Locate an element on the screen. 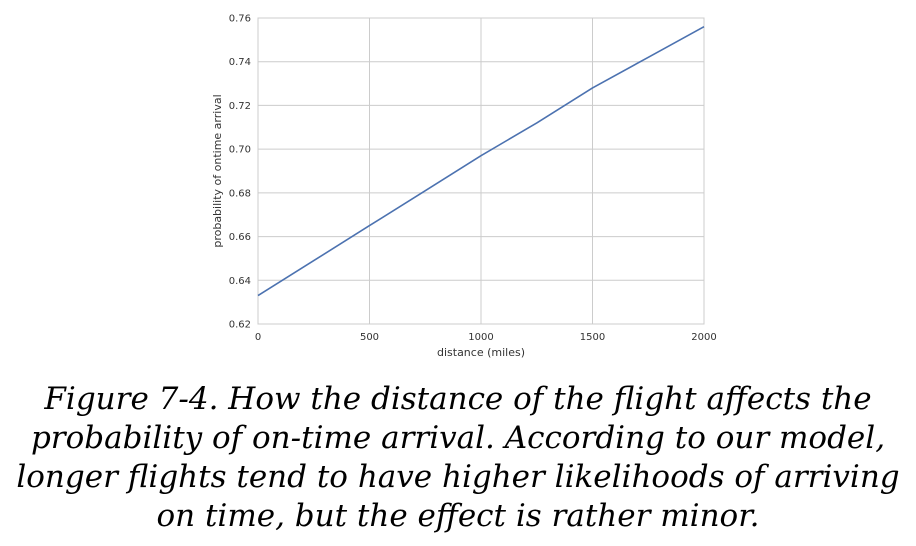 The width and height of the screenshot is (916, 546). y-tick-label: 0.70 is located at coordinates (240, 150).